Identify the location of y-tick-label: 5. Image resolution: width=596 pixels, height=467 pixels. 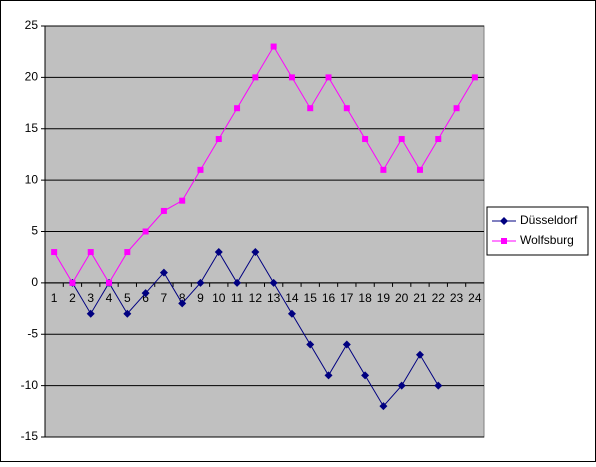
(34, 231).